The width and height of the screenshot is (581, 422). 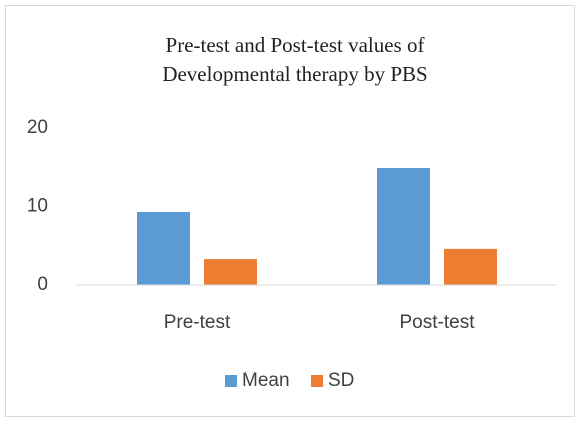 What do you see at coordinates (295, 45) in the screenshot?
I see `chart-title: Pre-test and Post-test values of` at bounding box center [295, 45].